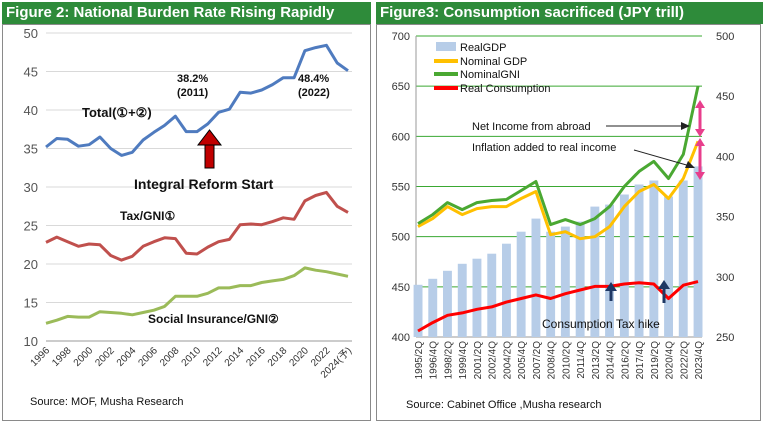 This screenshot has width=763, height=429. What do you see at coordinates (31, 341) in the screenshot?
I see `y-tick-label: 10` at bounding box center [31, 341].